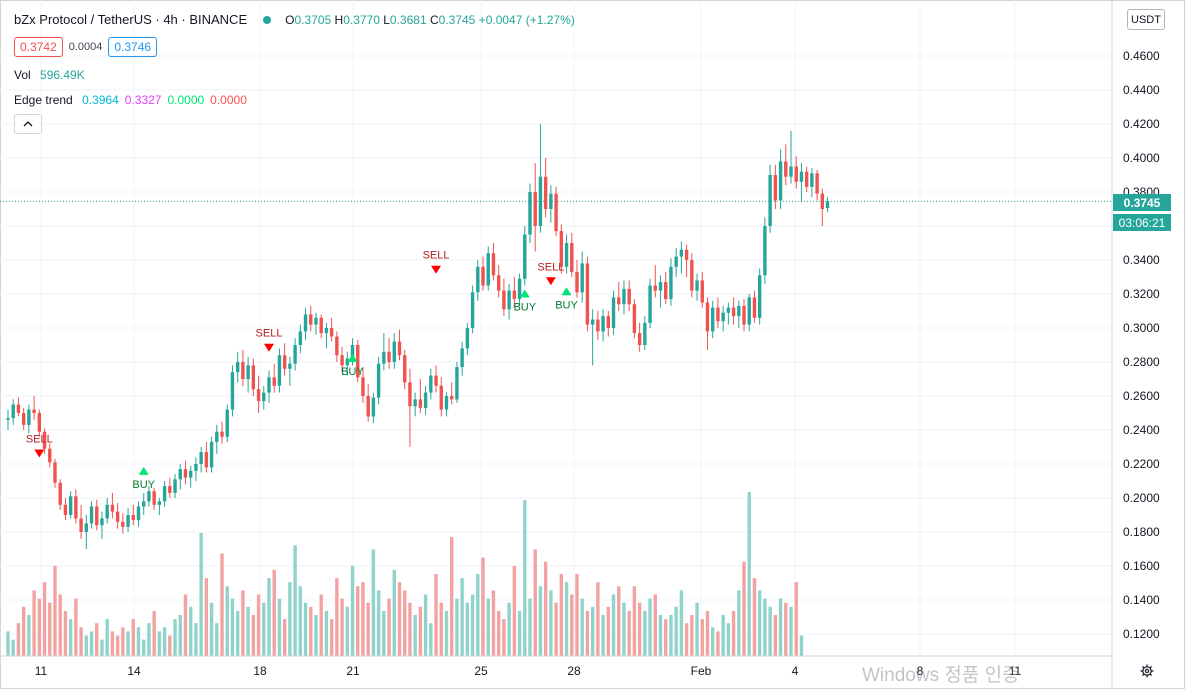  Describe the element at coordinates (267, 19) in the screenshot. I see `status-dot-icon` at that location.